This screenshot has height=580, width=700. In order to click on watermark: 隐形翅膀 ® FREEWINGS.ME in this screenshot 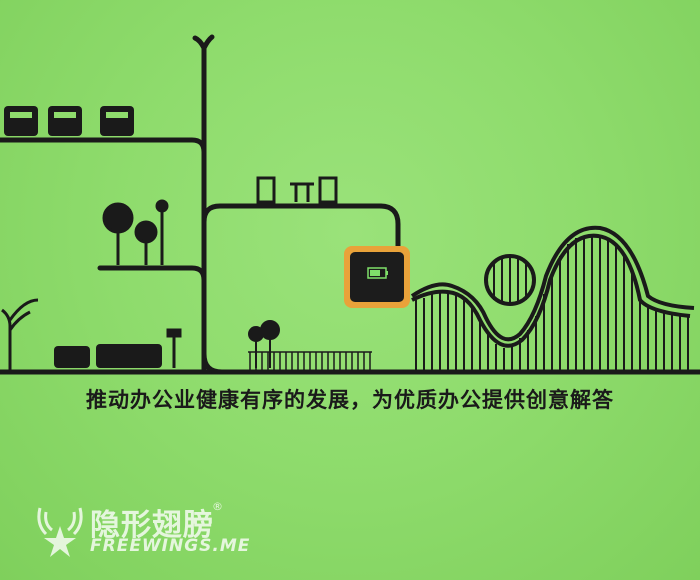, I will do `click(141, 530)`.